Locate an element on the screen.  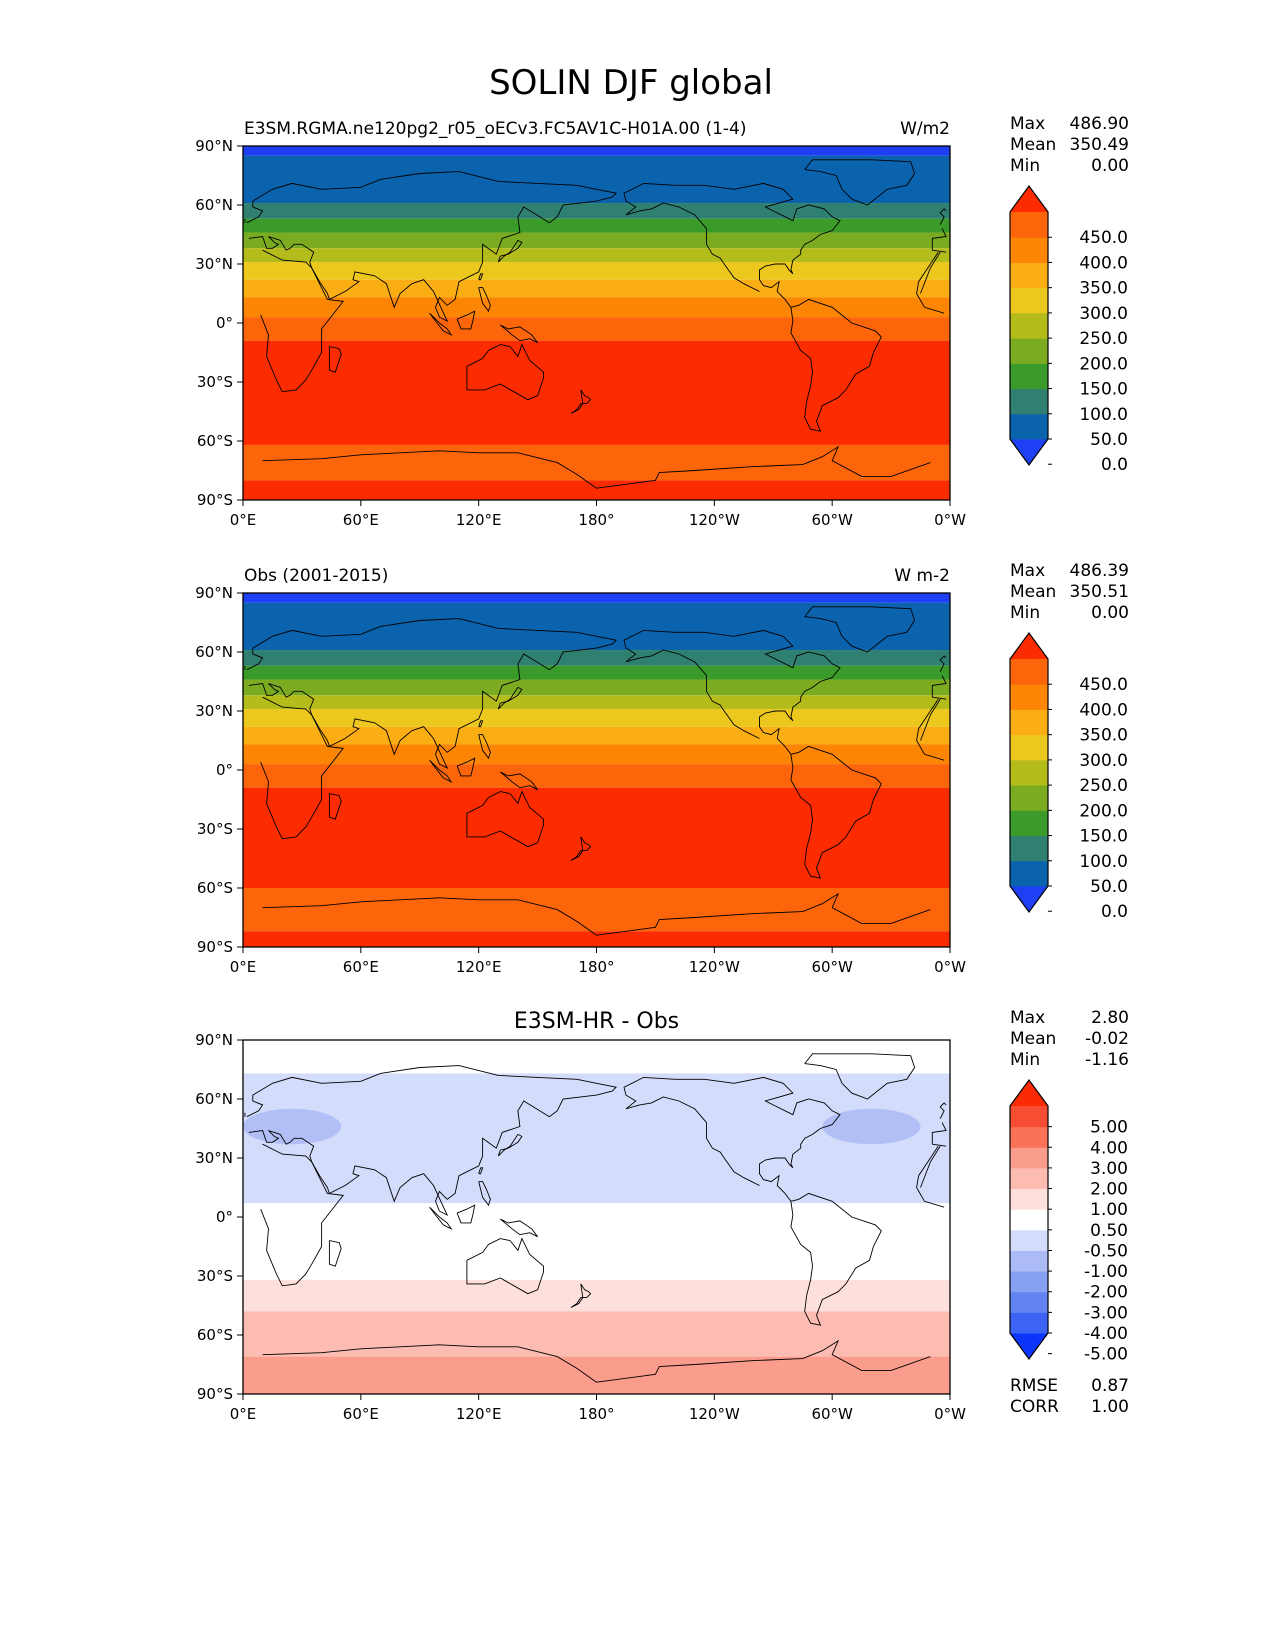
map-area is located at coordinates (532, 1217).